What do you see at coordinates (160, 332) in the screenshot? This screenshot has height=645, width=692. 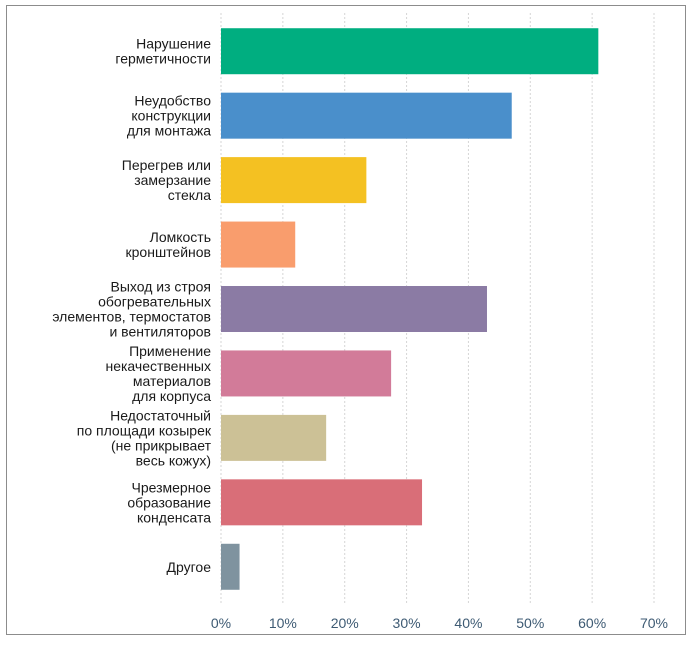 I see `category-label-line: и вентиляторов` at bounding box center [160, 332].